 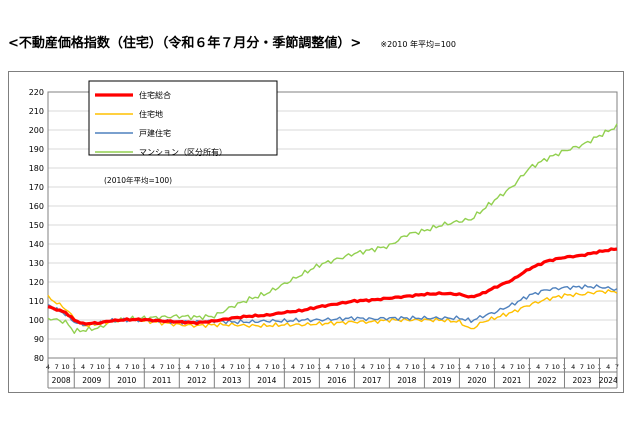 I want to click on x-year-label-2019: 2019, so click(x=441, y=380).